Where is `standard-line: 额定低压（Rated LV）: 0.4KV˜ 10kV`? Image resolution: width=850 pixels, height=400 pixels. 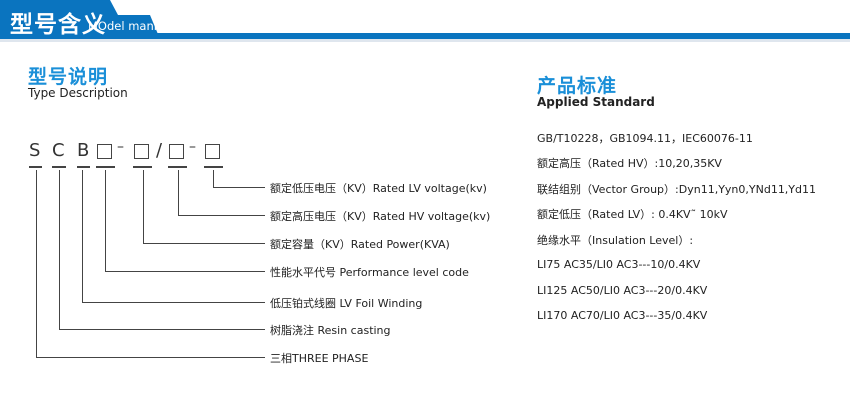
standard-line: 额定低压（Rated LV）: 0.4KV˜ 10kV is located at coordinates (632, 214).